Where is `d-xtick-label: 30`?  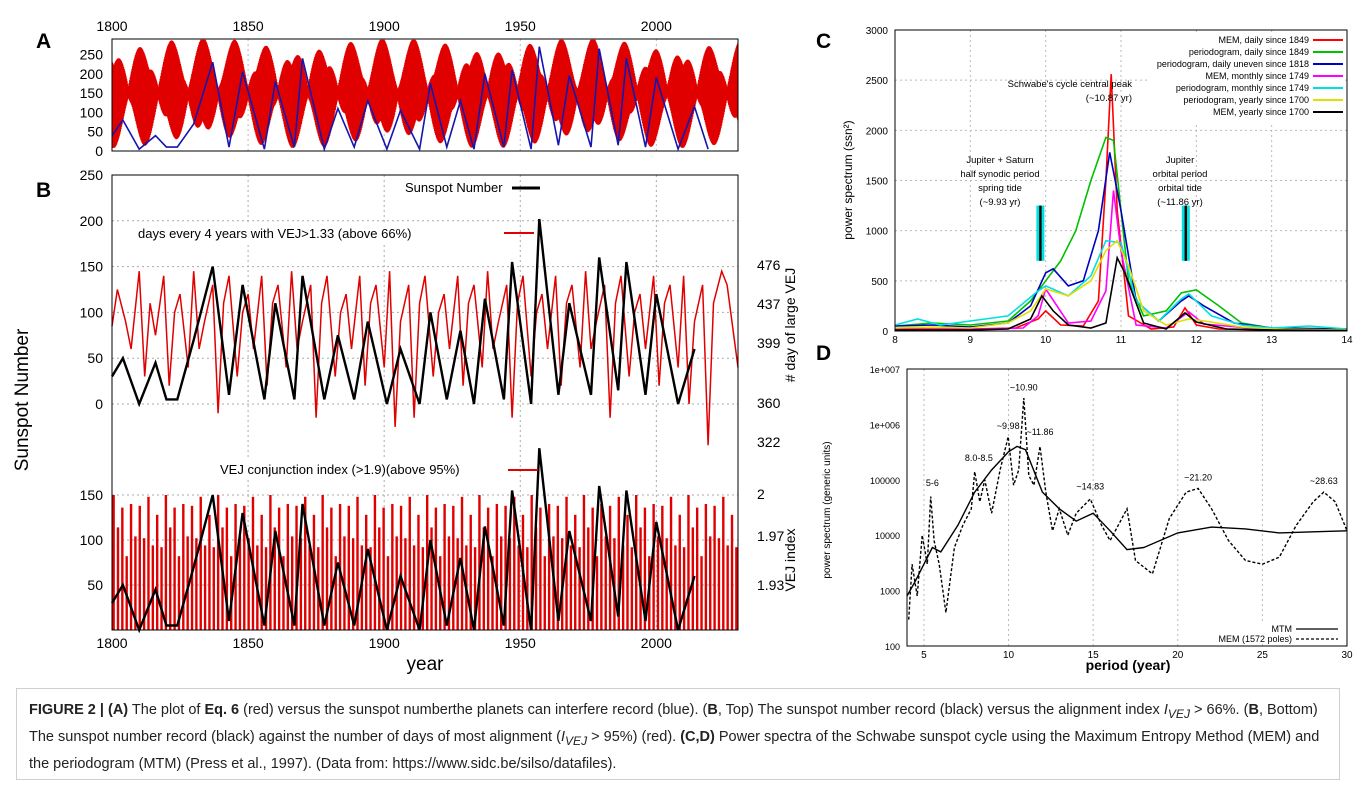
d-xtick-label: 30 is located at coordinates (1347, 655).